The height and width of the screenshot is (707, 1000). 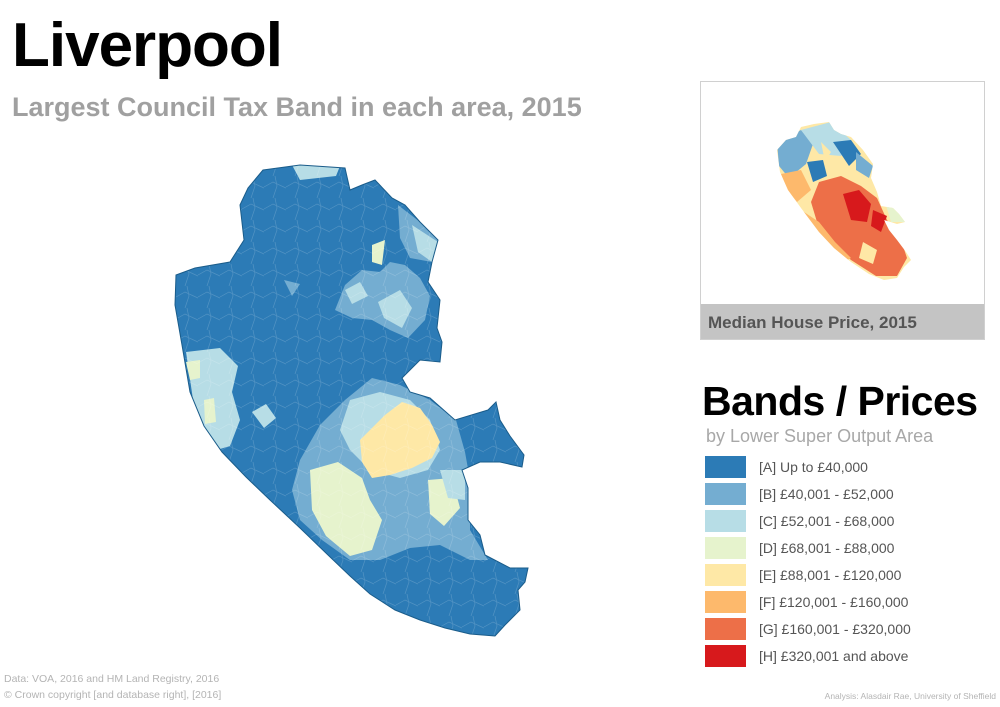 What do you see at coordinates (820, 436) in the screenshot?
I see `legend-subtitle: by Lower Super Output Area` at bounding box center [820, 436].